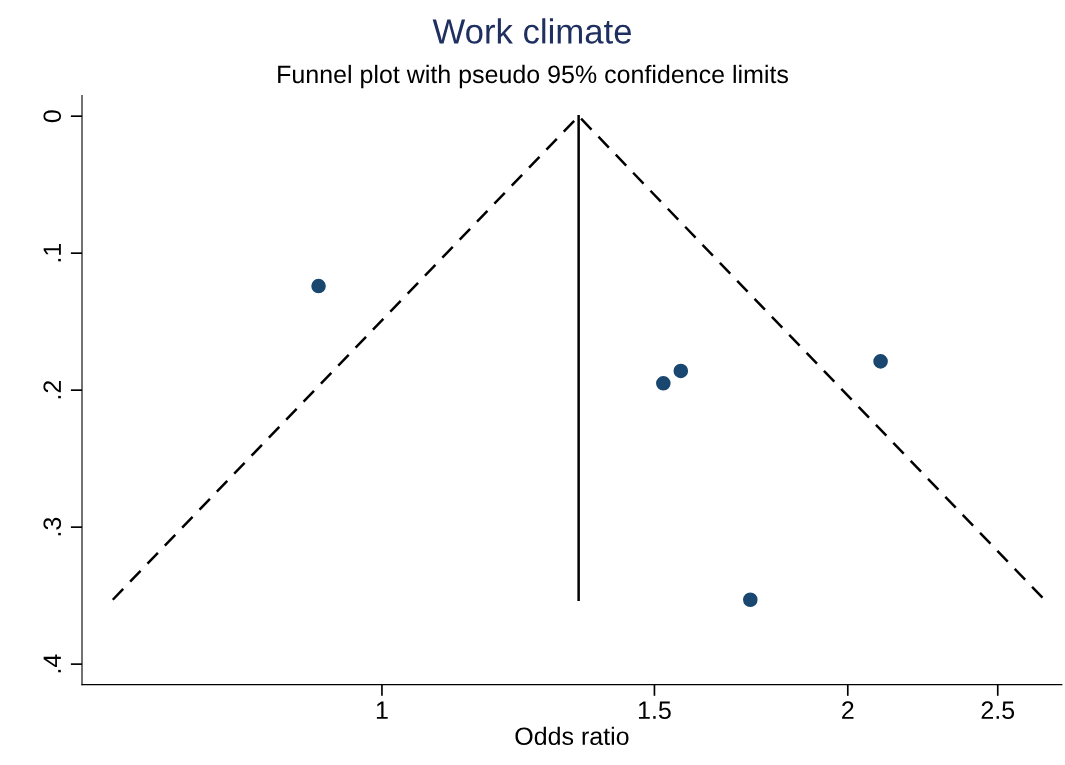 This screenshot has height=765, width=1065. Describe the element at coordinates (533, 76) in the screenshot. I see `chart-subtitle: Funnel plot with pseudo 95% confidence limits` at that location.